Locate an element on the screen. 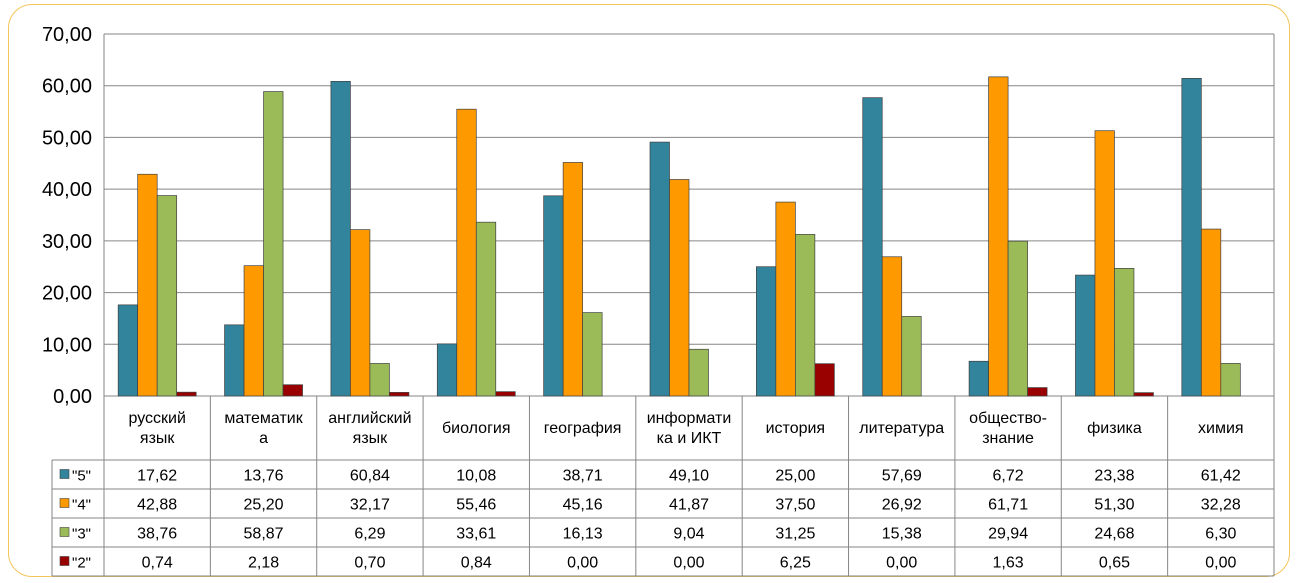 This screenshot has width=1298, height=583. y-tick-label: 20,00 is located at coordinates (67, 294).